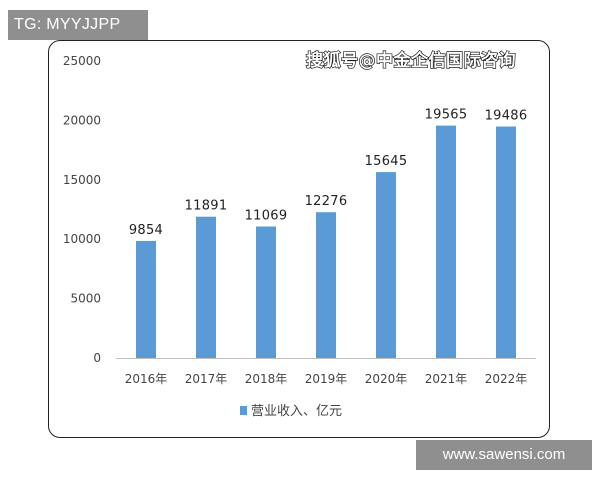 The height and width of the screenshot is (480, 600). Describe the element at coordinates (504, 455) in the screenshot. I see `site-watermark: www.sawensi.com` at that location.